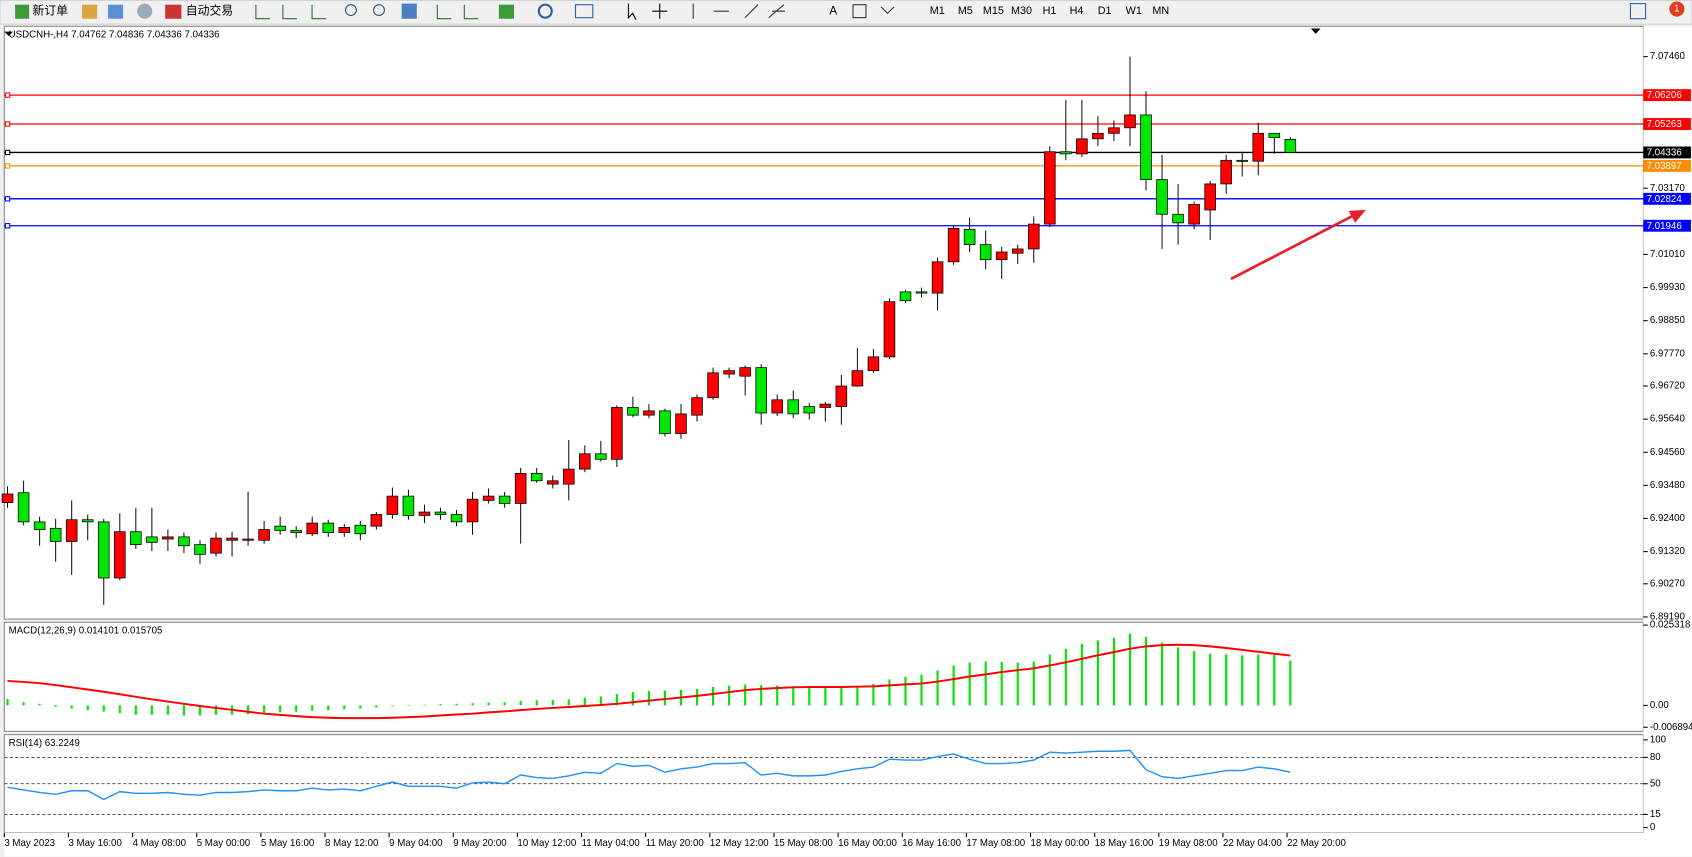 The image size is (1692, 857). What do you see at coordinates (173, 11) in the screenshot?
I see `auto-trading-icon` at bounding box center [173, 11].